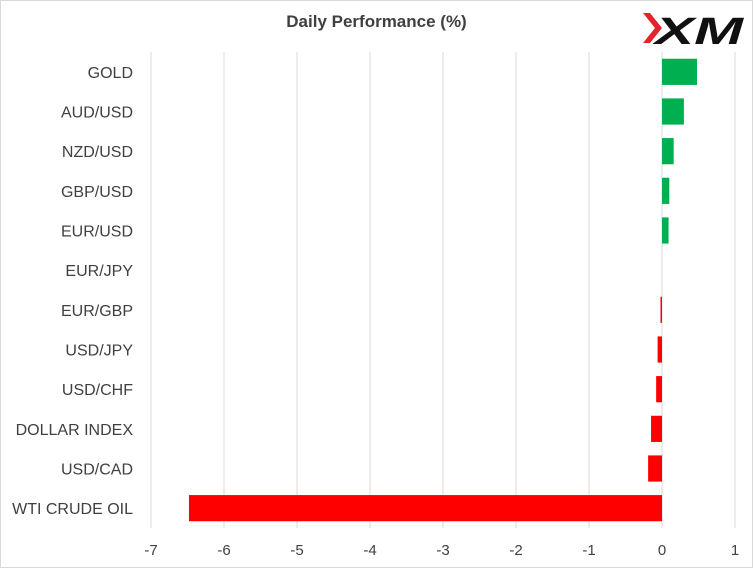 The width and height of the screenshot is (753, 568). Describe the element at coordinates (659, 389) in the screenshot. I see `bar-usd-chf` at that location.